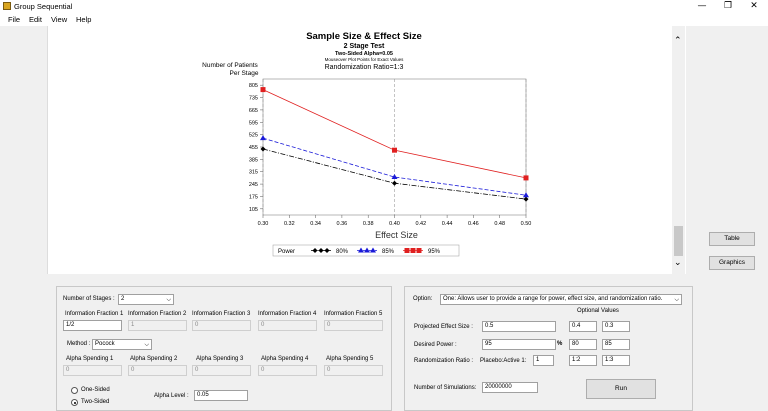 The width and height of the screenshot is (768, 411). I want to click on one-sided-radio, so click(74, 390).